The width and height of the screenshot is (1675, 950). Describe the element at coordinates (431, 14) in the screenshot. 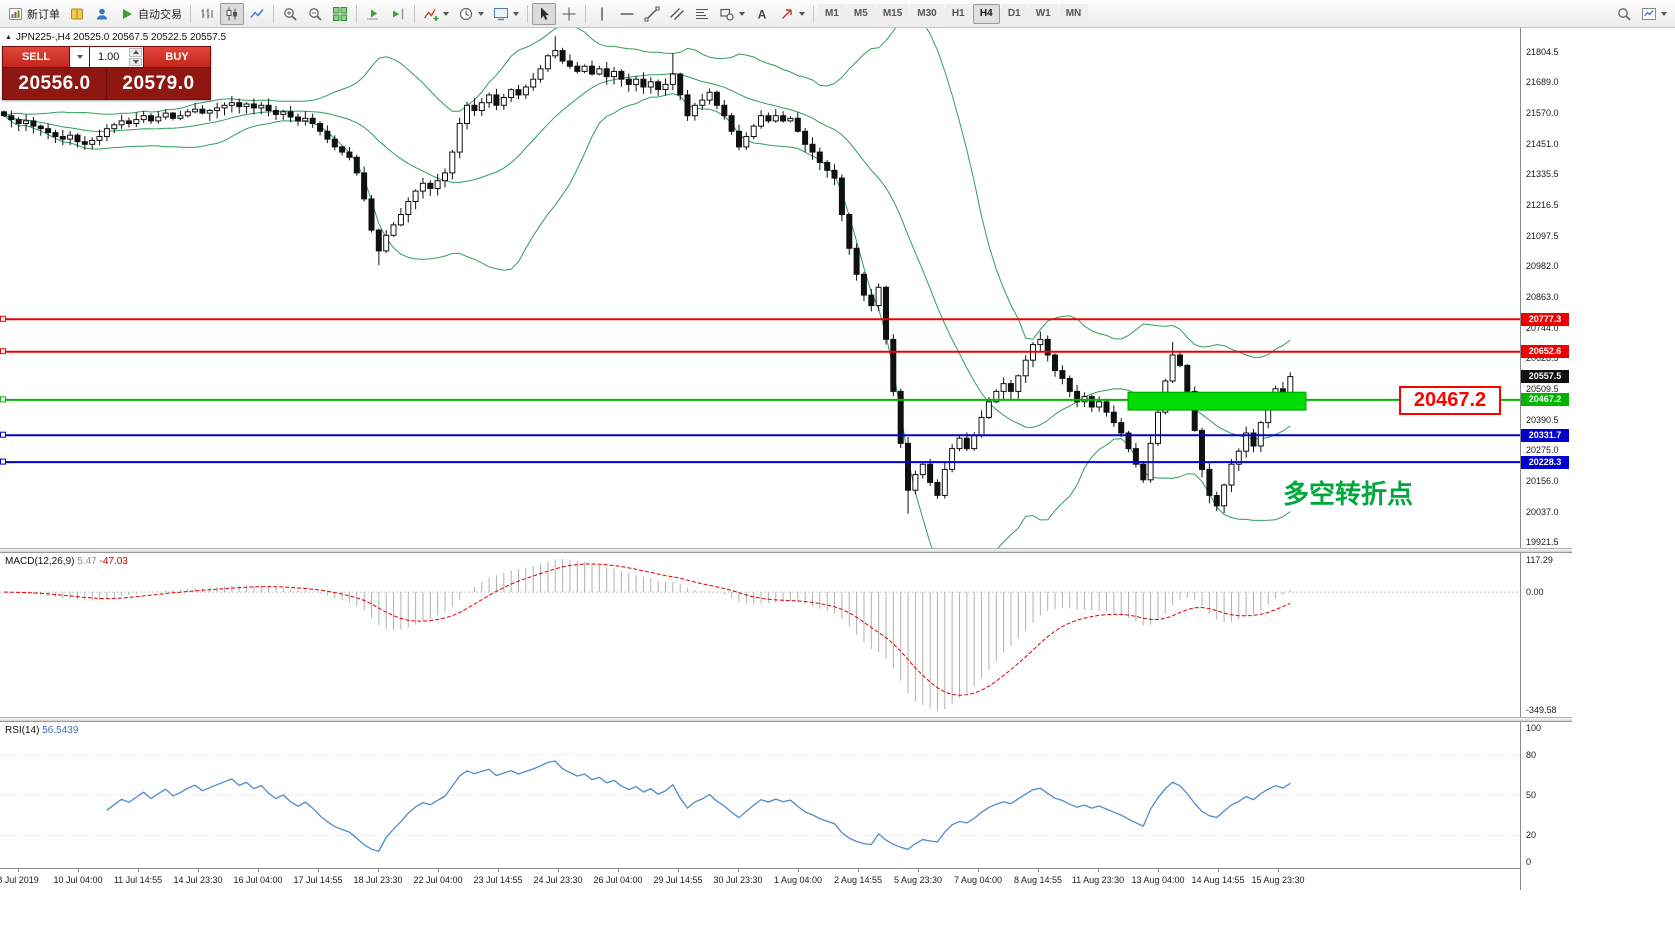

I see `indicators-icon` at that location.